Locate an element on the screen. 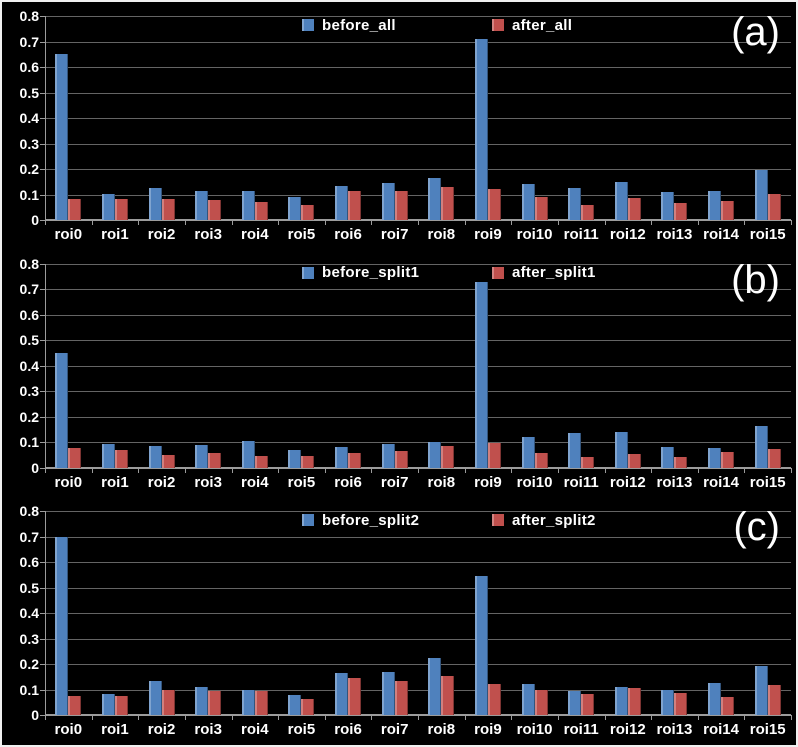 Image resolution: width=798 pixels, height=747 pixels. bar-before_all-roi8 is located at coordinates (435, 198).